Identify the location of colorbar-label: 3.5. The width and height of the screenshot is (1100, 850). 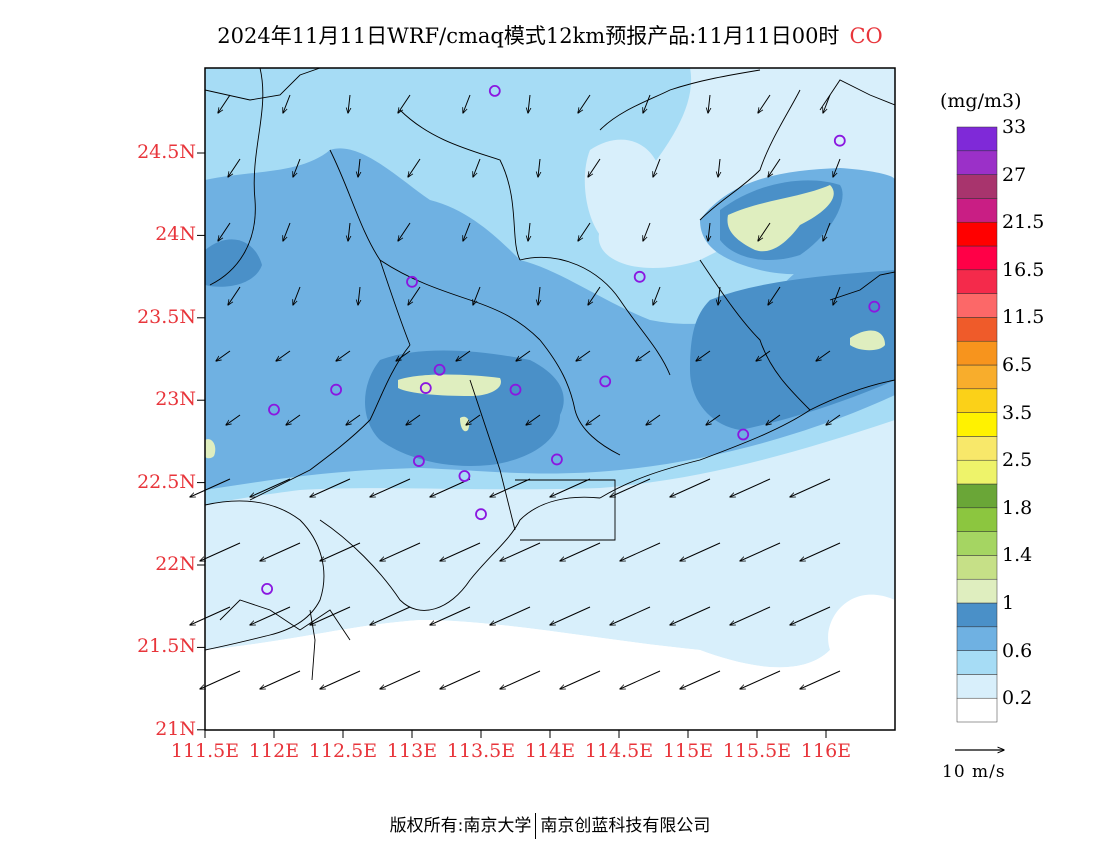
(1017, 412).